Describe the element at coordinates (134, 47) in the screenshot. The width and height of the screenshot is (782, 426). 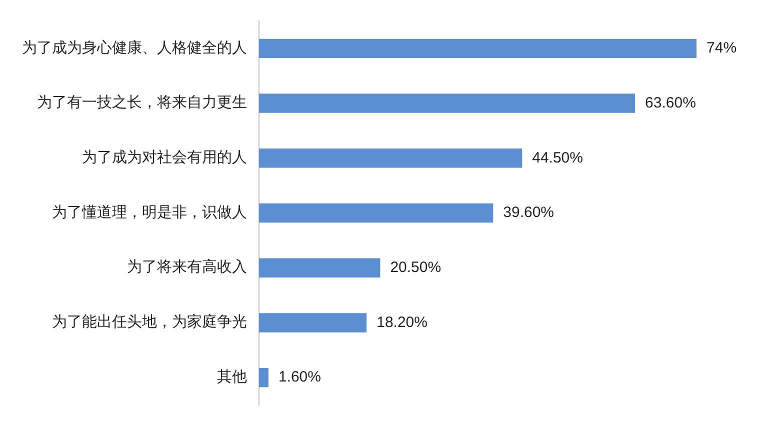
I see `y-tick-label: 为了成为身心健康、人格健全的人` at that location.